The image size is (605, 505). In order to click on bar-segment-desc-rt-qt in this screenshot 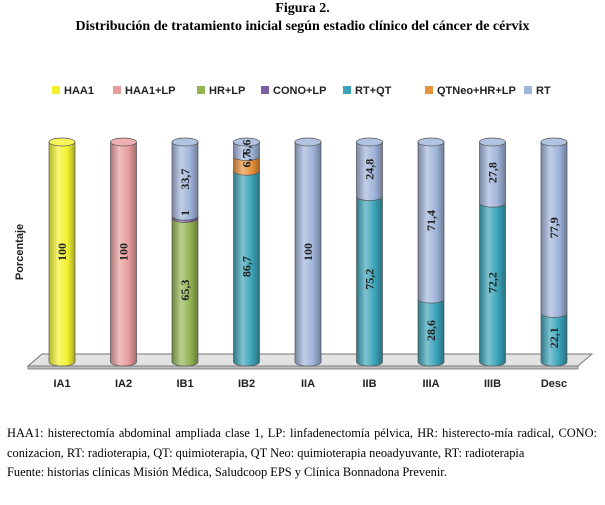, I will do `click(554, 340)`.